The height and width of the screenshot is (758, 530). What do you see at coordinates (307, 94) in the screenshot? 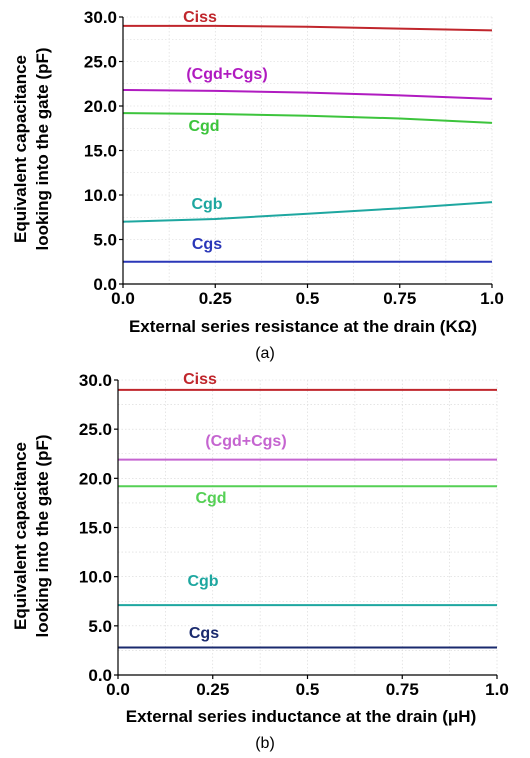
I see `series-line-cgd-cgs` at bounding box center [307, 94].